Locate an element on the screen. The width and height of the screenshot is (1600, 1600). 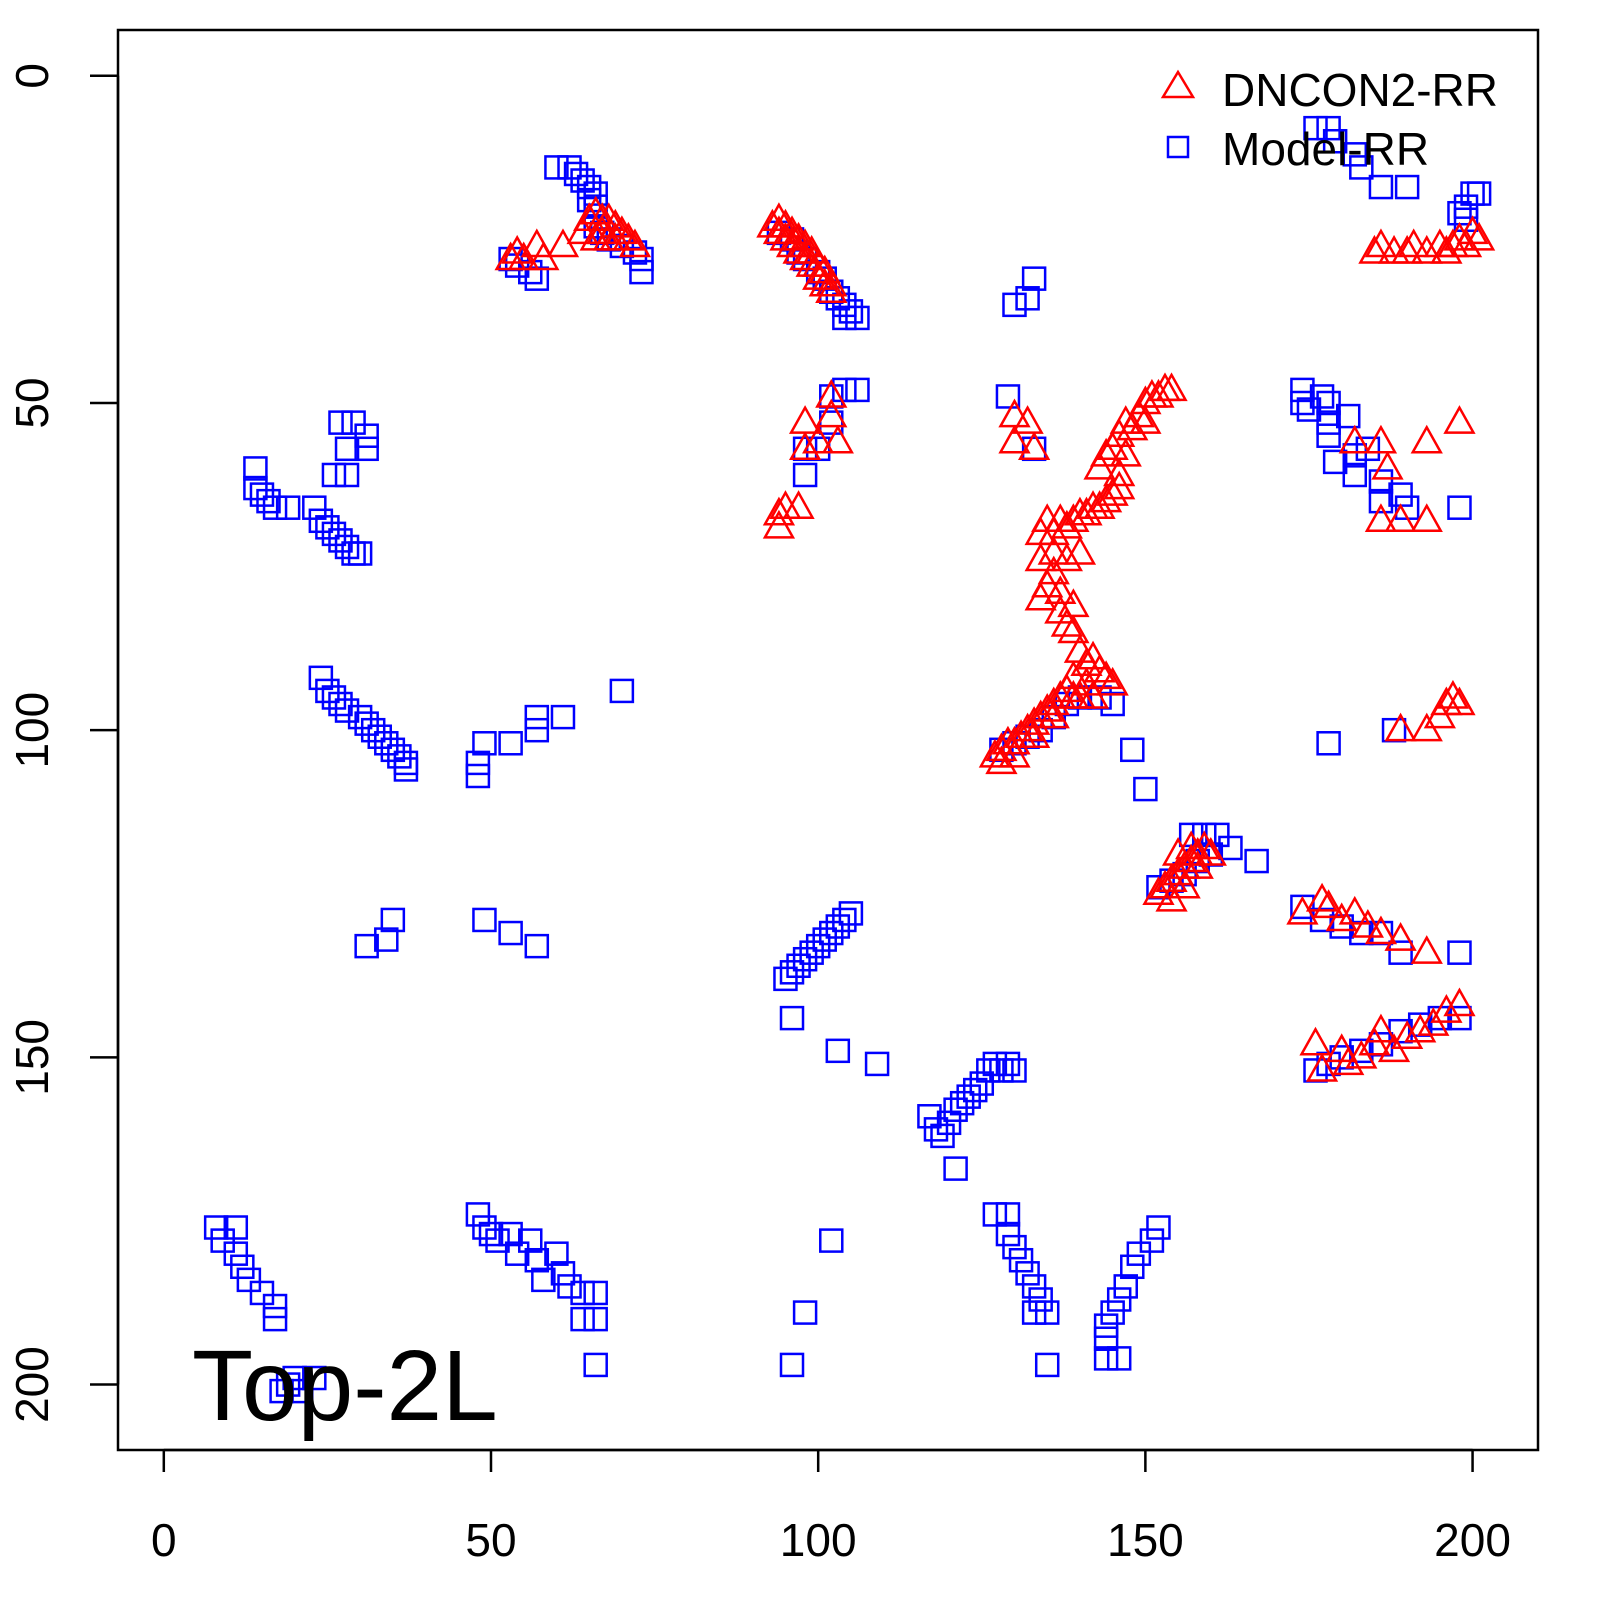
y-axis: 0 50 100 150 200 is located at coordinates (63, 743).